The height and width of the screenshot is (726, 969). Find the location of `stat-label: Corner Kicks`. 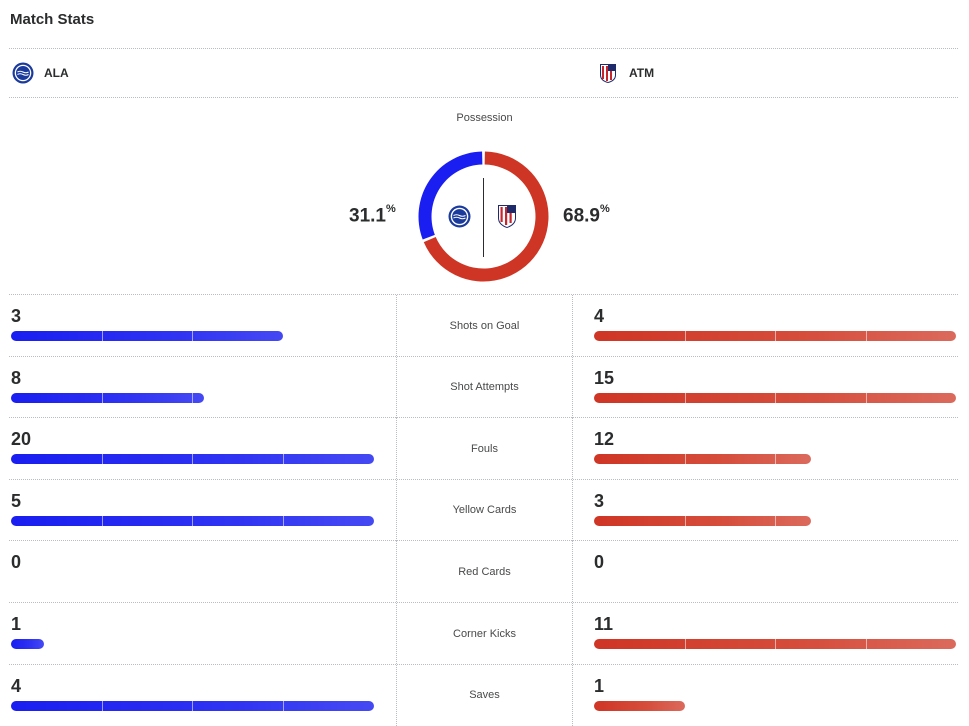

stat-label: Corner Kicks is located at coordinates (484, 633).